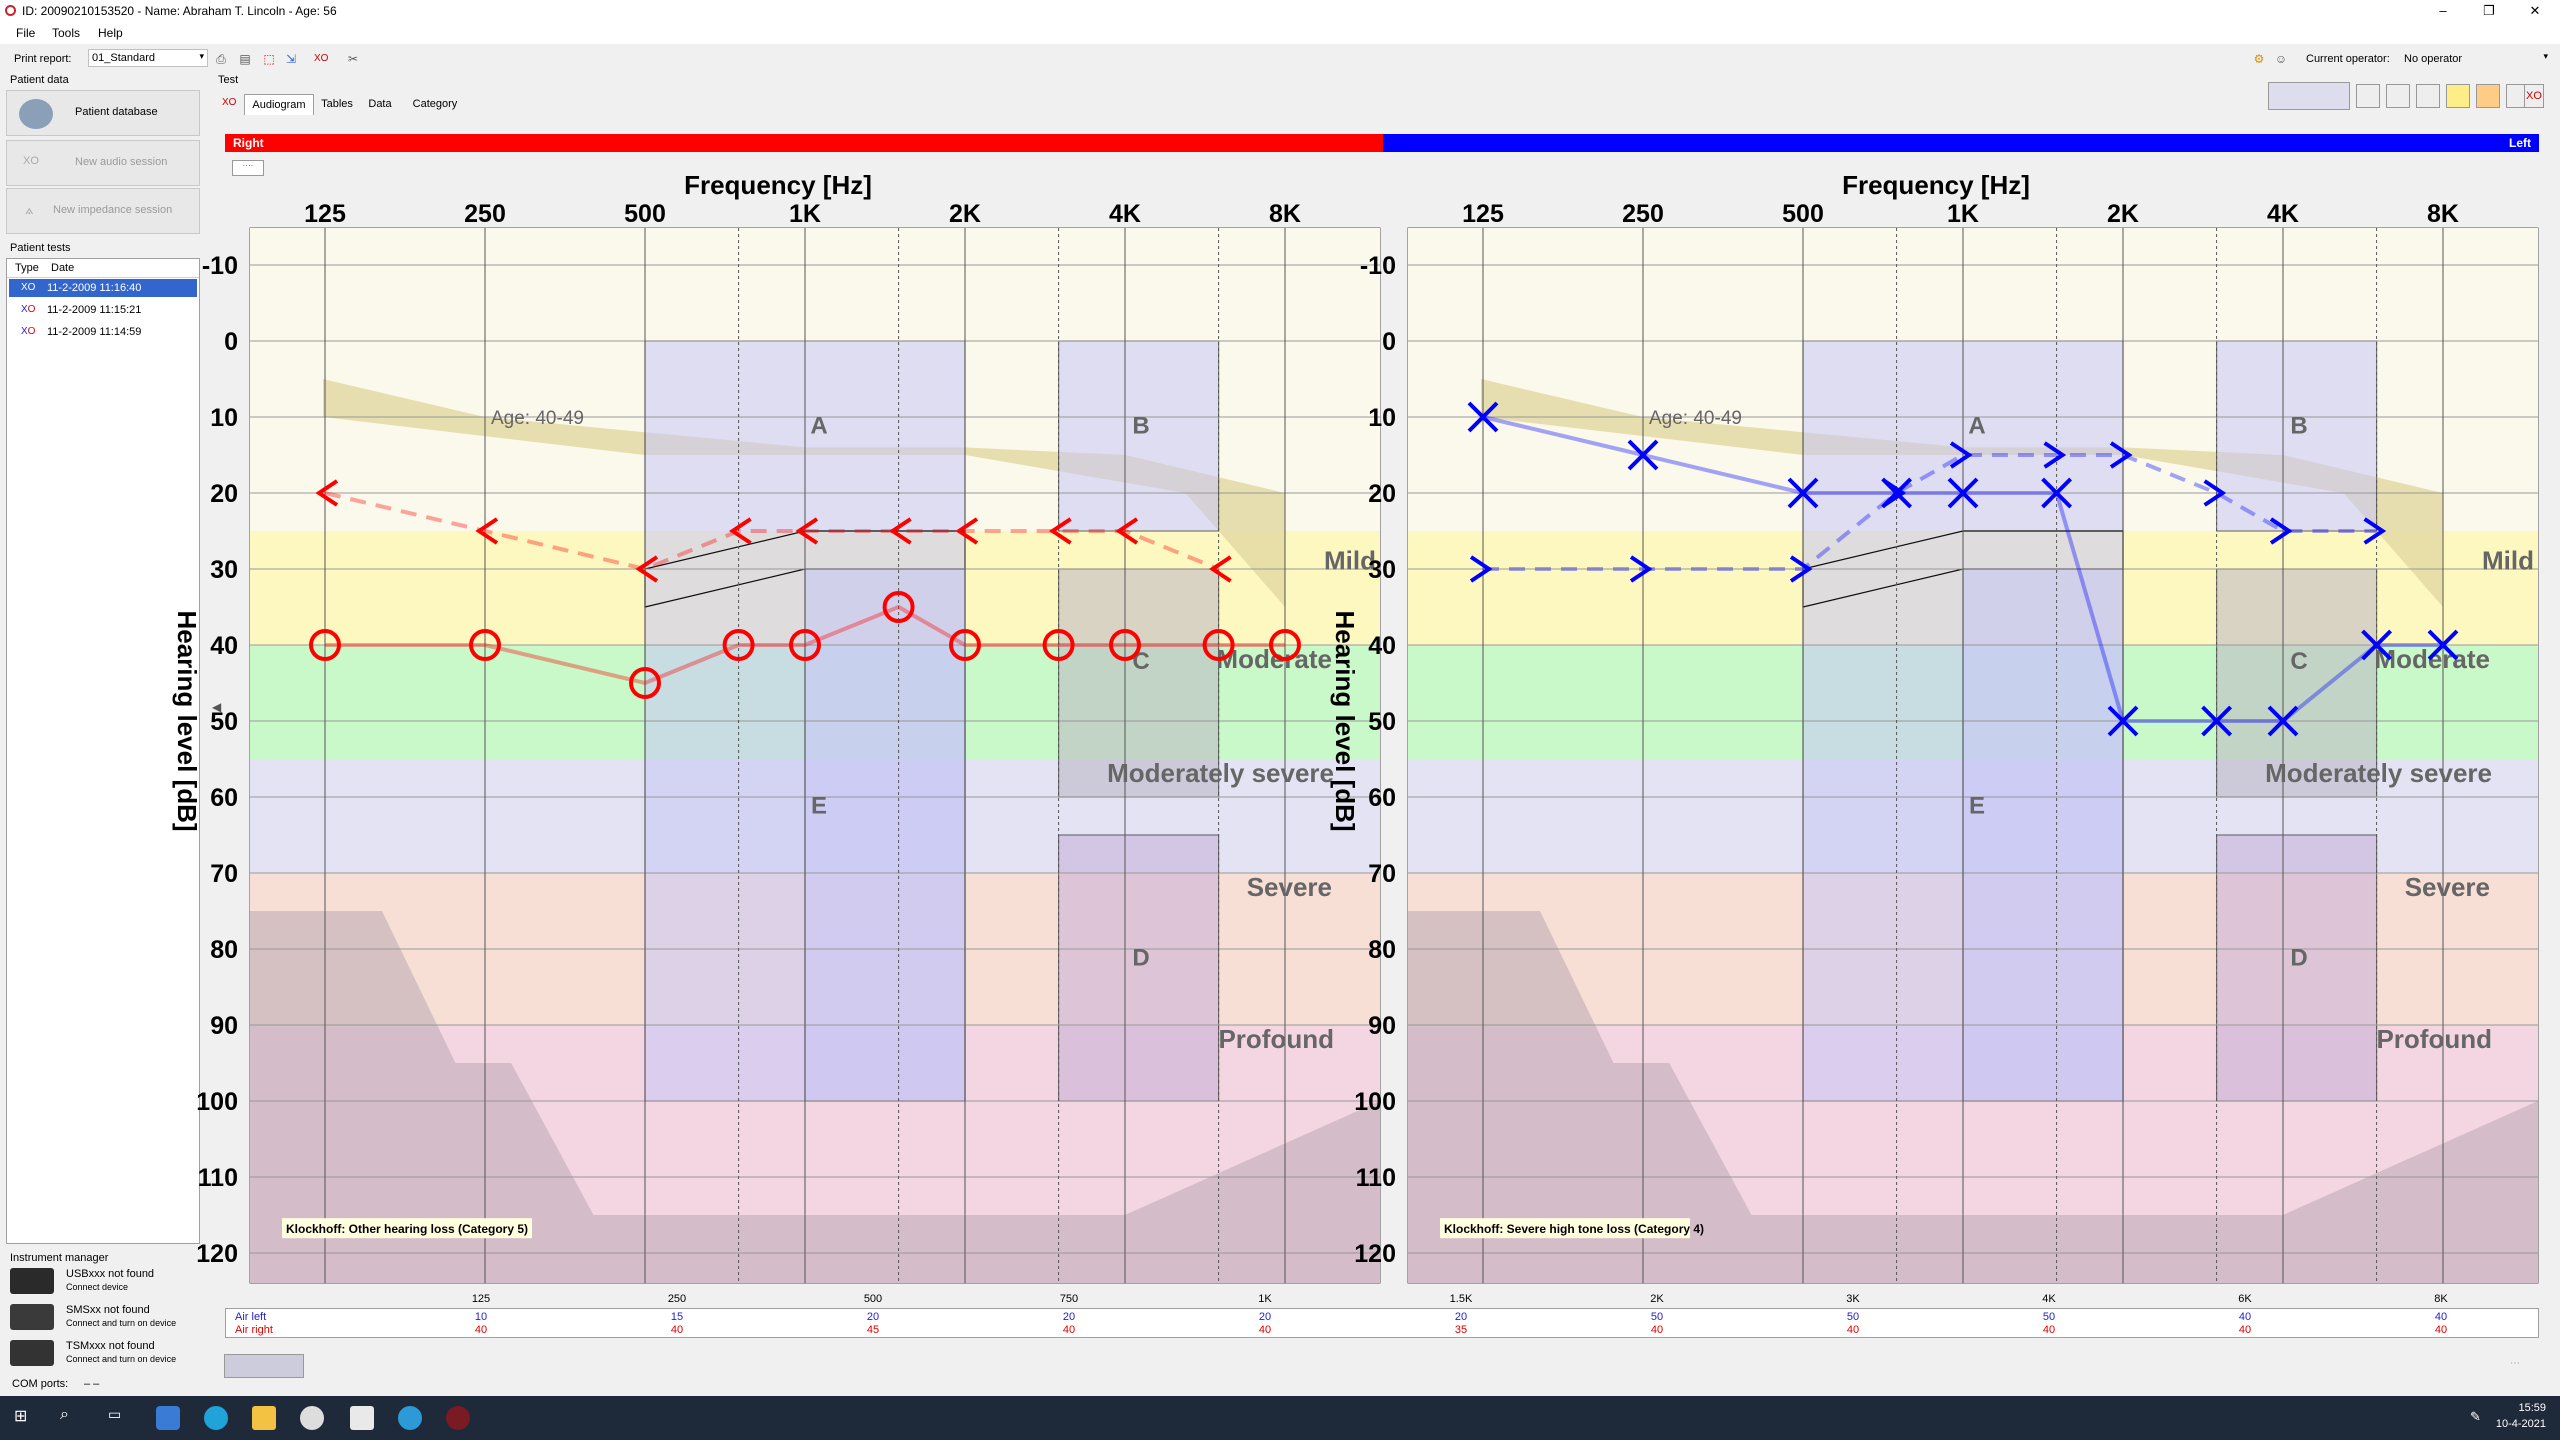 Image resolution: width=2560 pixels, height=1440 pixels. I want to click on table-cell: 10, so click(481, 1317).